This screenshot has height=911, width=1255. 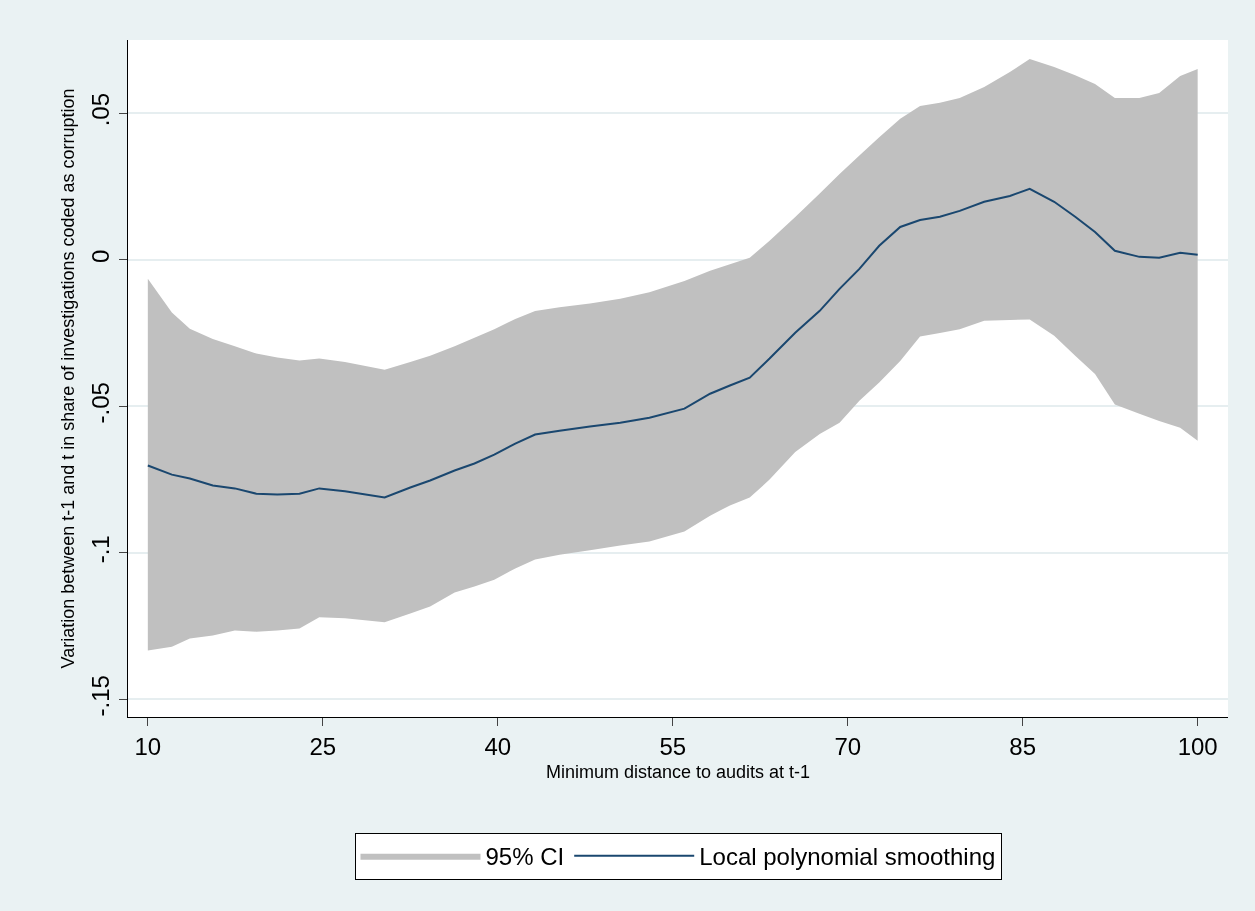 What do you see at coordinates (101, 403) in the screenshot?
I see `y-tick-label: -.05` at bounding box center [101, 403].